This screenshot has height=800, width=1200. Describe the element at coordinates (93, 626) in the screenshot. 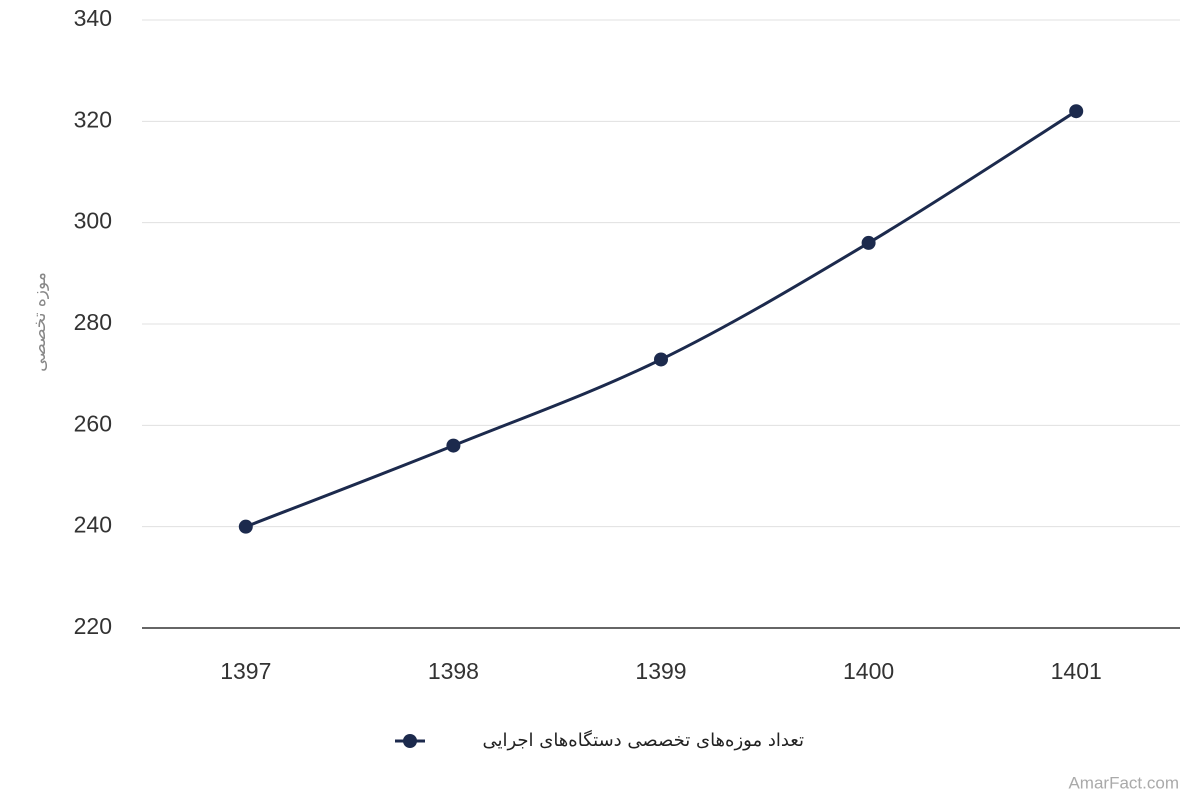

I see `y-tick-label: 220` at that location.